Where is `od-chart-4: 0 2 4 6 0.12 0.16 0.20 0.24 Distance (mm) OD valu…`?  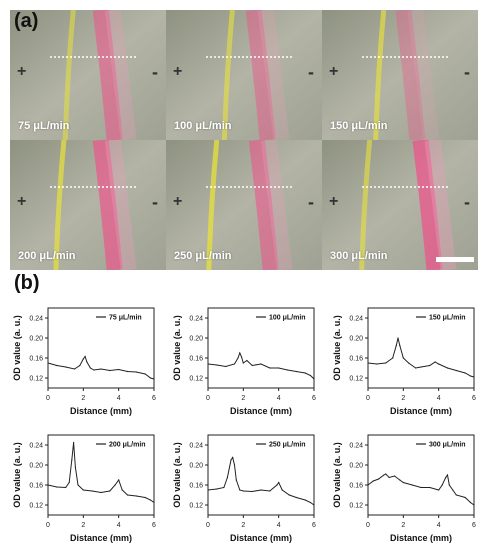 od-chart-4: 0 2 4 6 0.12 0.16 0.20 0.24 Distance (mm) OD valu… is located at coordinates (80, 483).